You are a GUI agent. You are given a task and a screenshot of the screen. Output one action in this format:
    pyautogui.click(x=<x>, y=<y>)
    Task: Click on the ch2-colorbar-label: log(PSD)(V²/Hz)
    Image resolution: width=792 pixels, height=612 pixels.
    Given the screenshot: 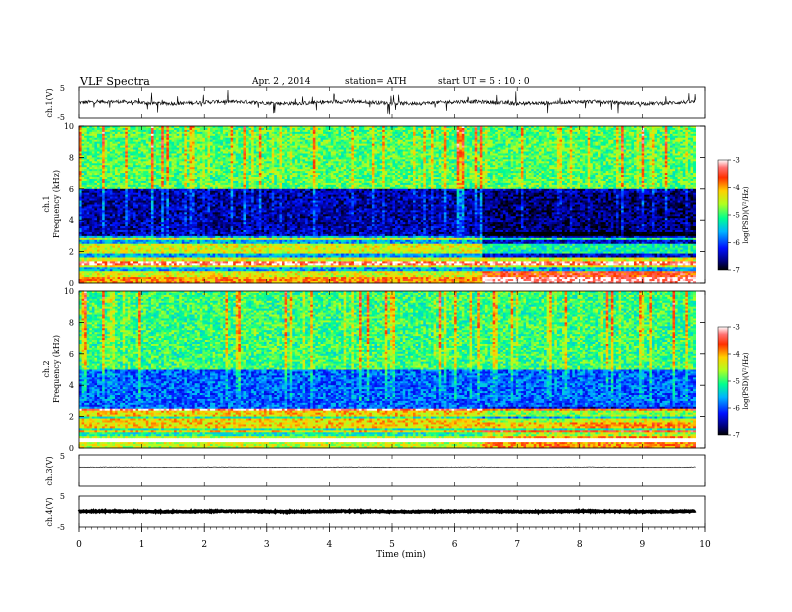 What is the action you would take?
    pyautogui.click(x=746, y=380)
    